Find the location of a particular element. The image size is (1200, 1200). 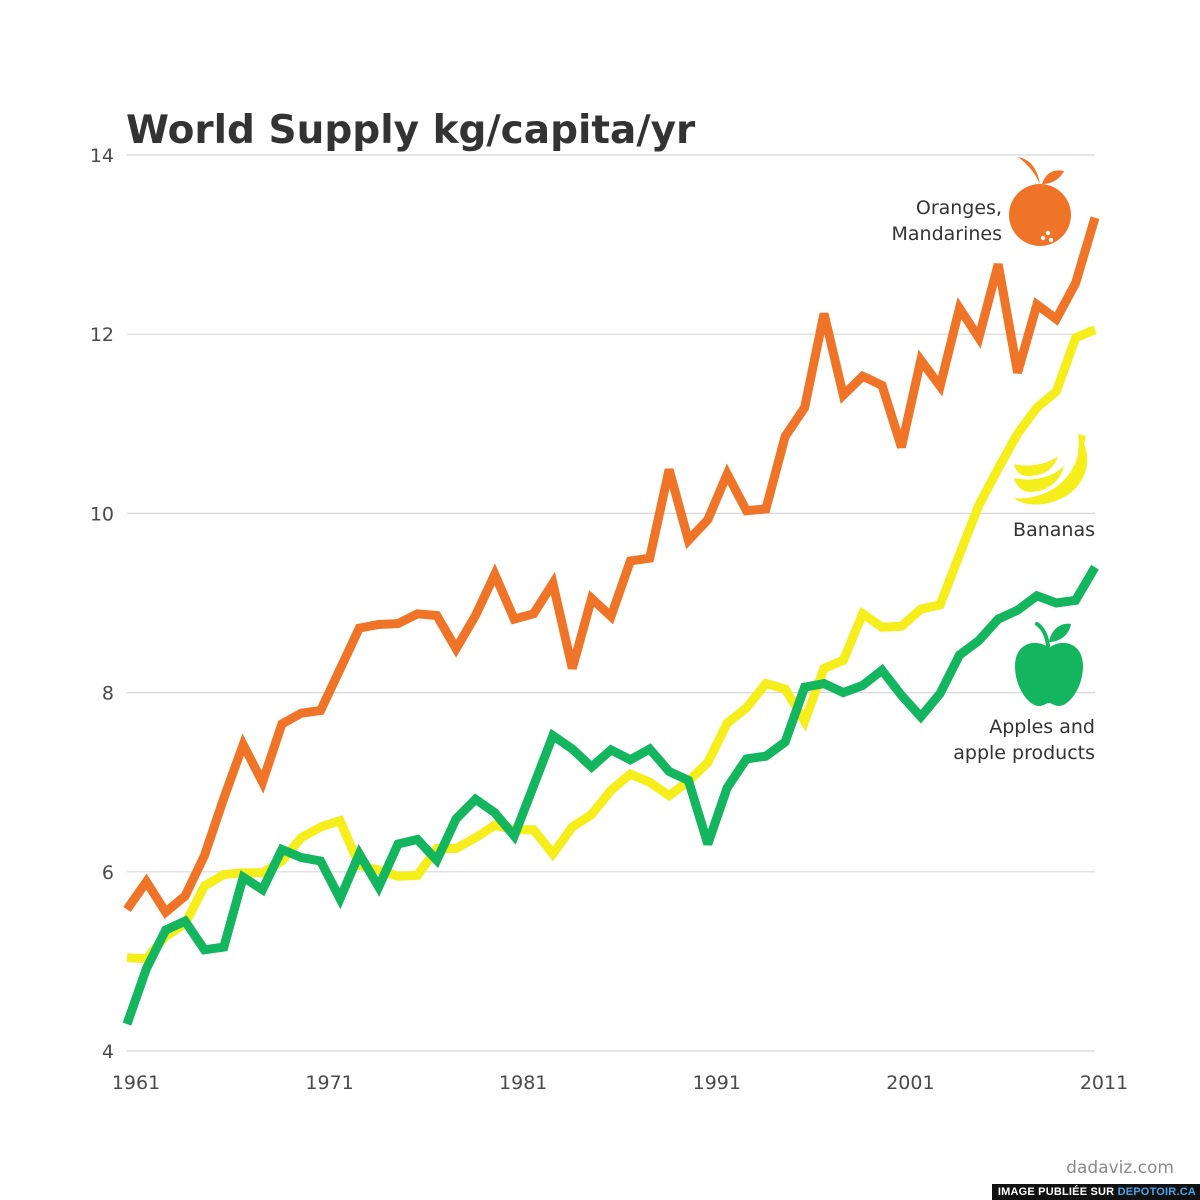

source-credit: dadaviz.com is located at coordinates (1120, 1168).